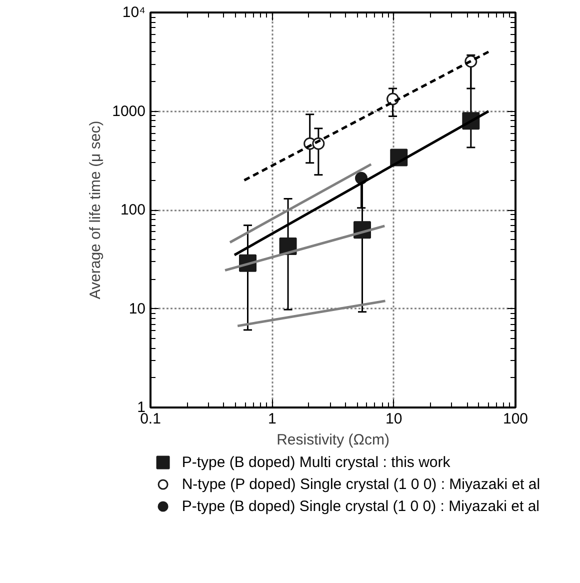 The width and height of the screenshot is (580, 583). Describe the element at coordinates (137, 309) in the screenshot. I see `y-tick-label: 10` at that location.